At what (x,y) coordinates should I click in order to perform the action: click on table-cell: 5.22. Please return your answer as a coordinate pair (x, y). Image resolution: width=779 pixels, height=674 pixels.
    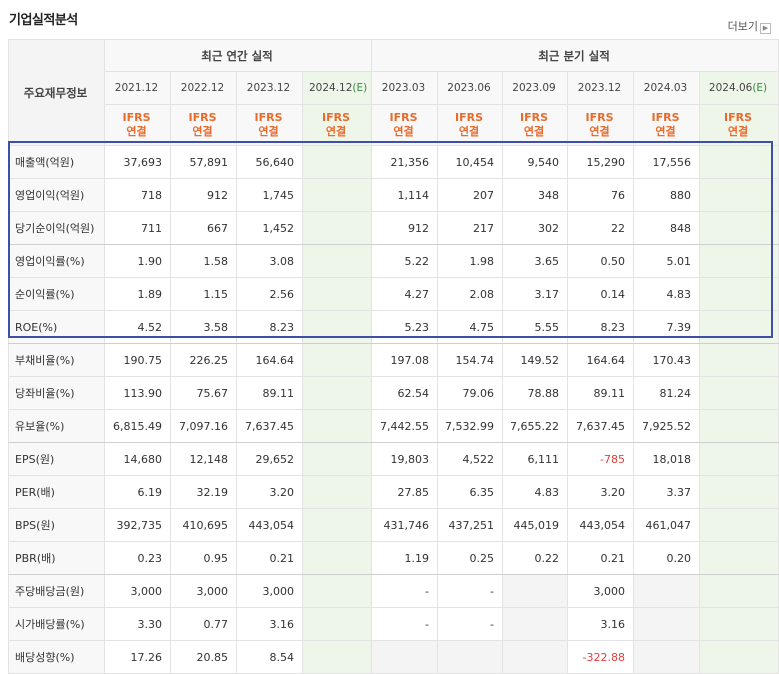
    Looking at the image, I should click on (404, 261).